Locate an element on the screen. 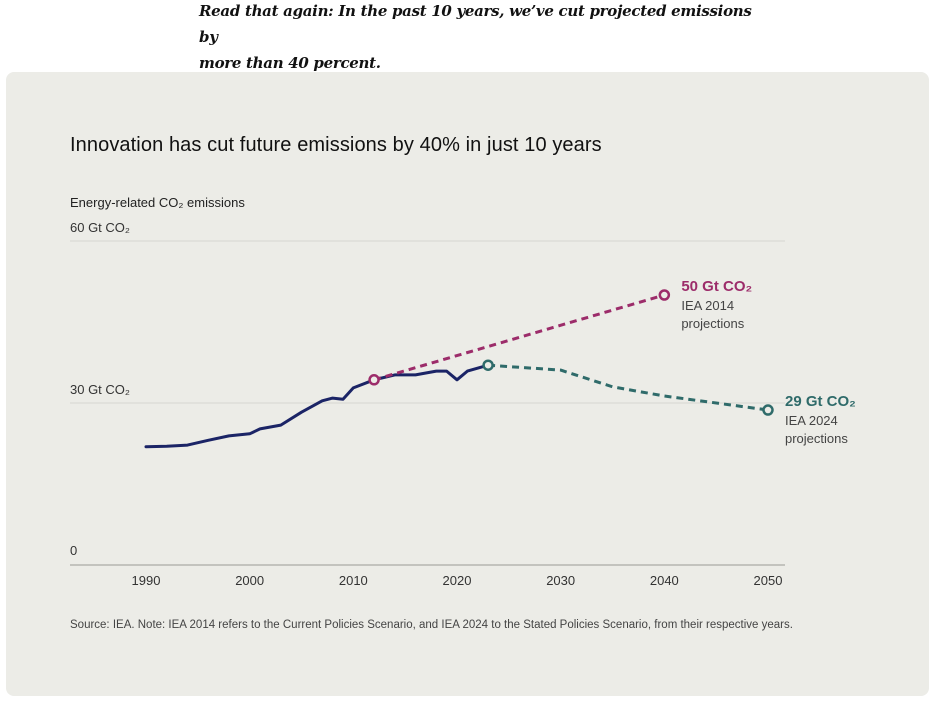 The width and height of the screenshot is (934, 706). start-marker-iea-2024-projections is located at coordinates (488, 365).